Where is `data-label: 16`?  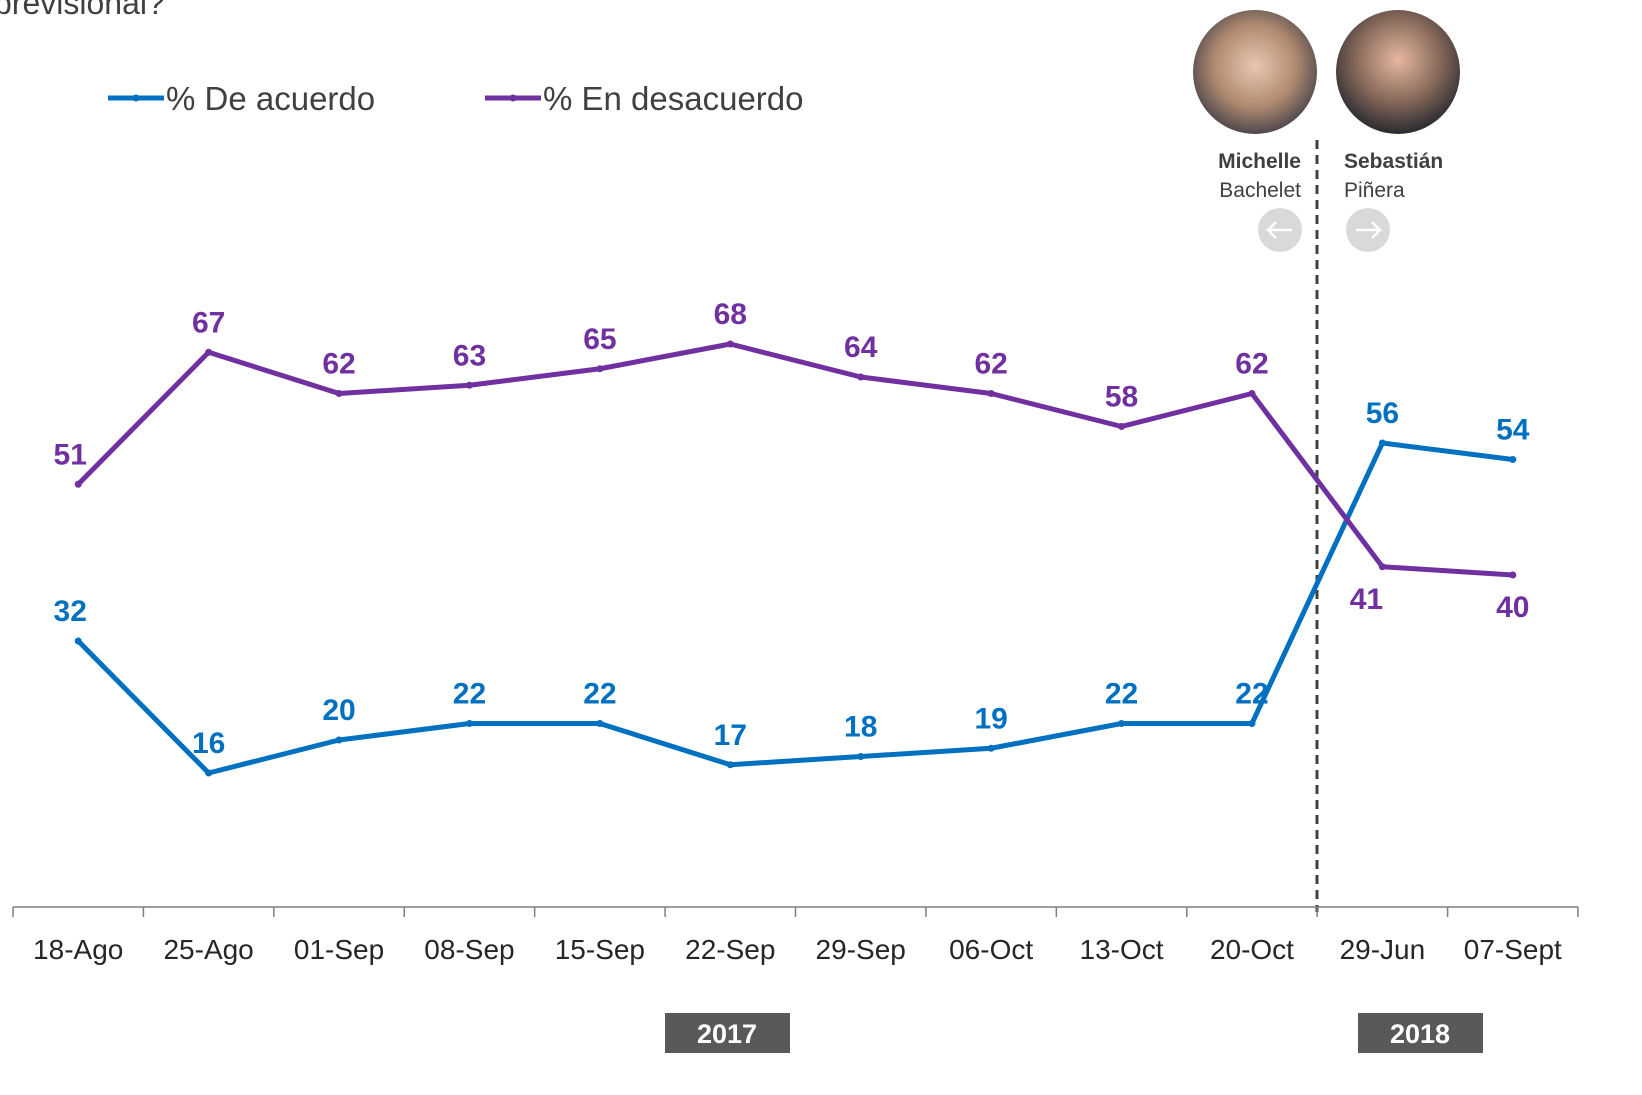 data-label: 16 is located at coordinates (208, 743).